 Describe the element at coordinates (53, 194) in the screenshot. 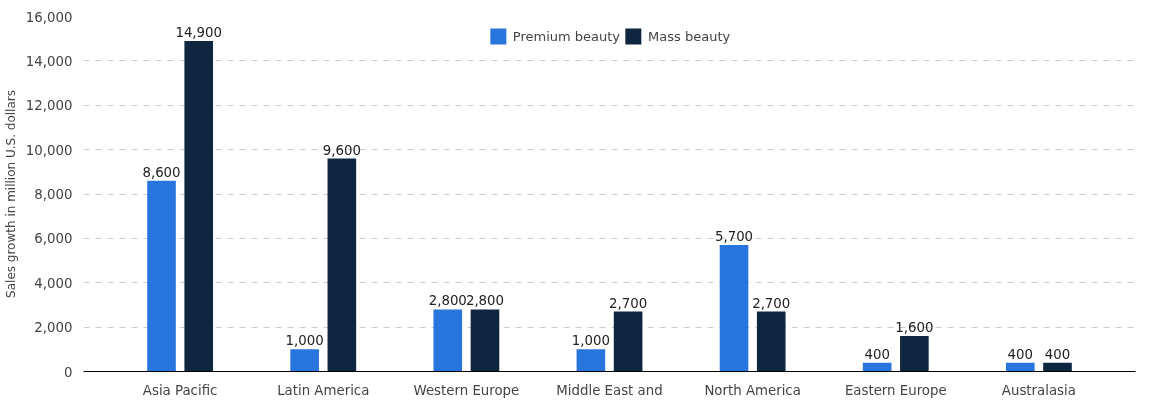

I see `y-tick-label: 8,000` at that location.